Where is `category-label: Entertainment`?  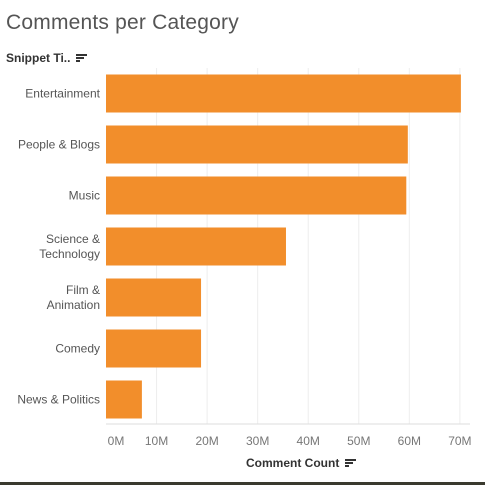
category-label: Entertainment is located at coordinates (62, 94).